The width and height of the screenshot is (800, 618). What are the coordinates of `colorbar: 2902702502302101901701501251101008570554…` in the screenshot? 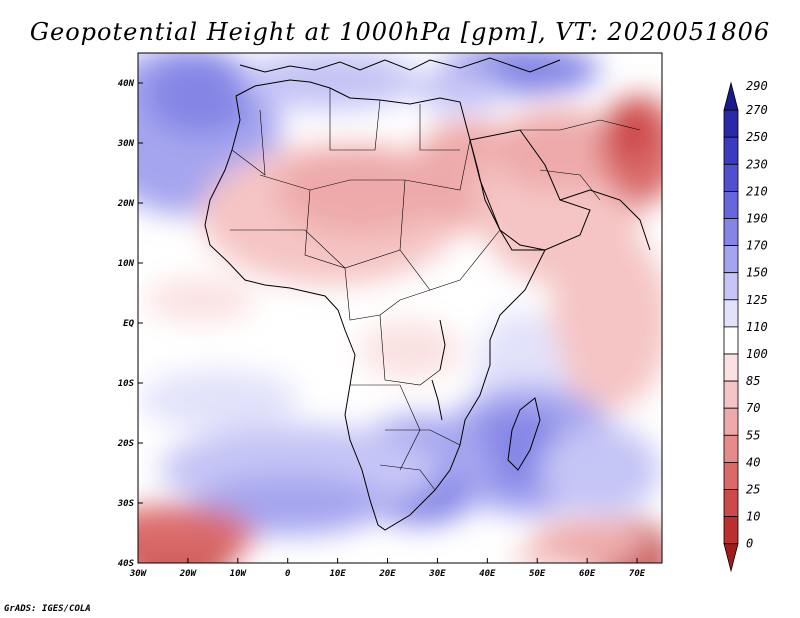 It's located at (745, 326).